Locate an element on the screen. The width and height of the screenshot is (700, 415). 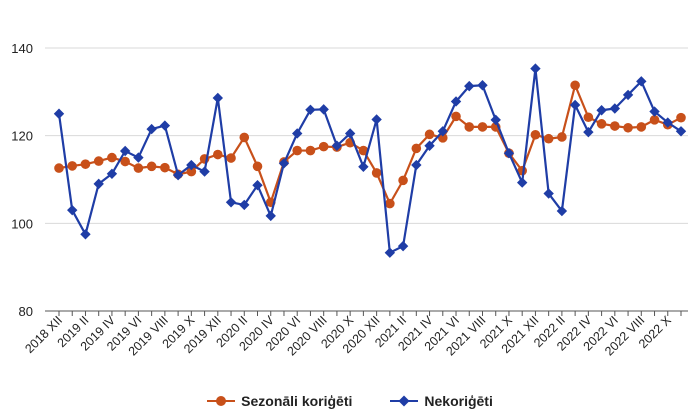
legend-label-seasonally-adjusted: Sezonāli koriģēti is located at coordinates (297, 401).